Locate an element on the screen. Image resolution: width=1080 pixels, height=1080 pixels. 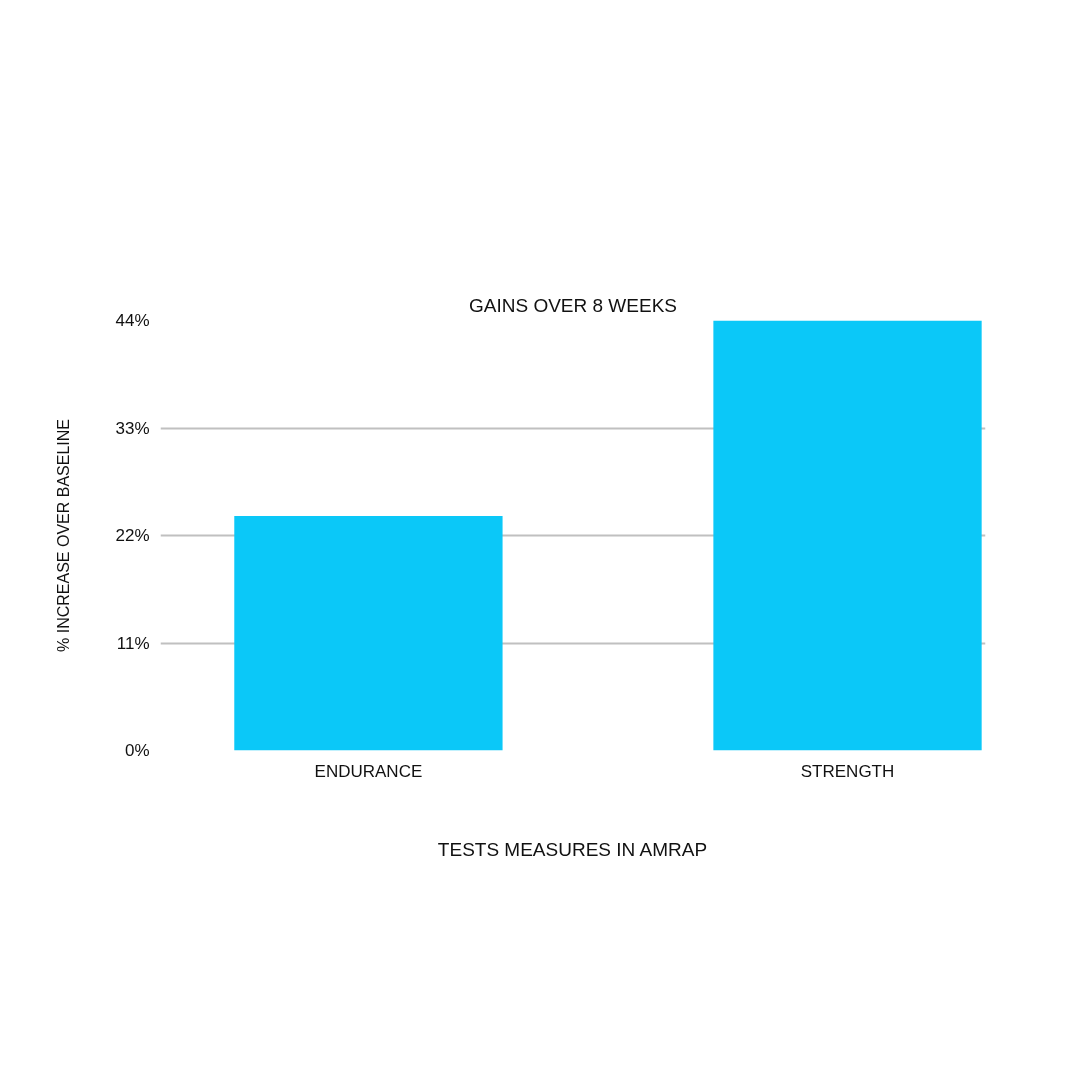
y-tick-label: 44% is located at coordinates (132, 320).